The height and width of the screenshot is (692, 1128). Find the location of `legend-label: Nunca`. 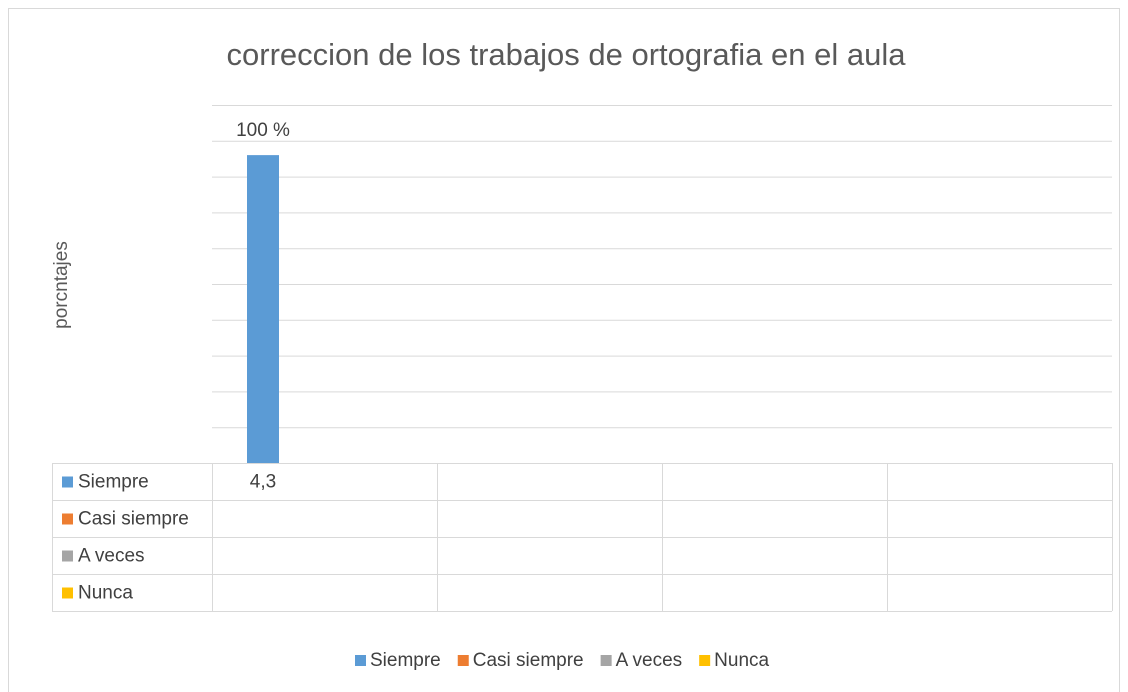

legend-label: Nunca is located at coordinates (741, 660).